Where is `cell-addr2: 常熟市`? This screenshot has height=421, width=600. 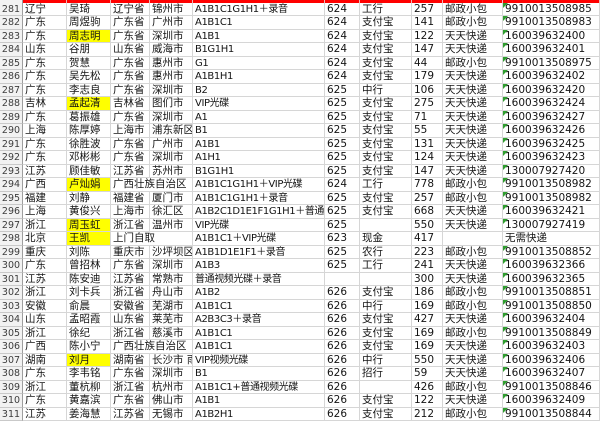
cell-addr2: 常熟市 is located at coordinates (171, 279).